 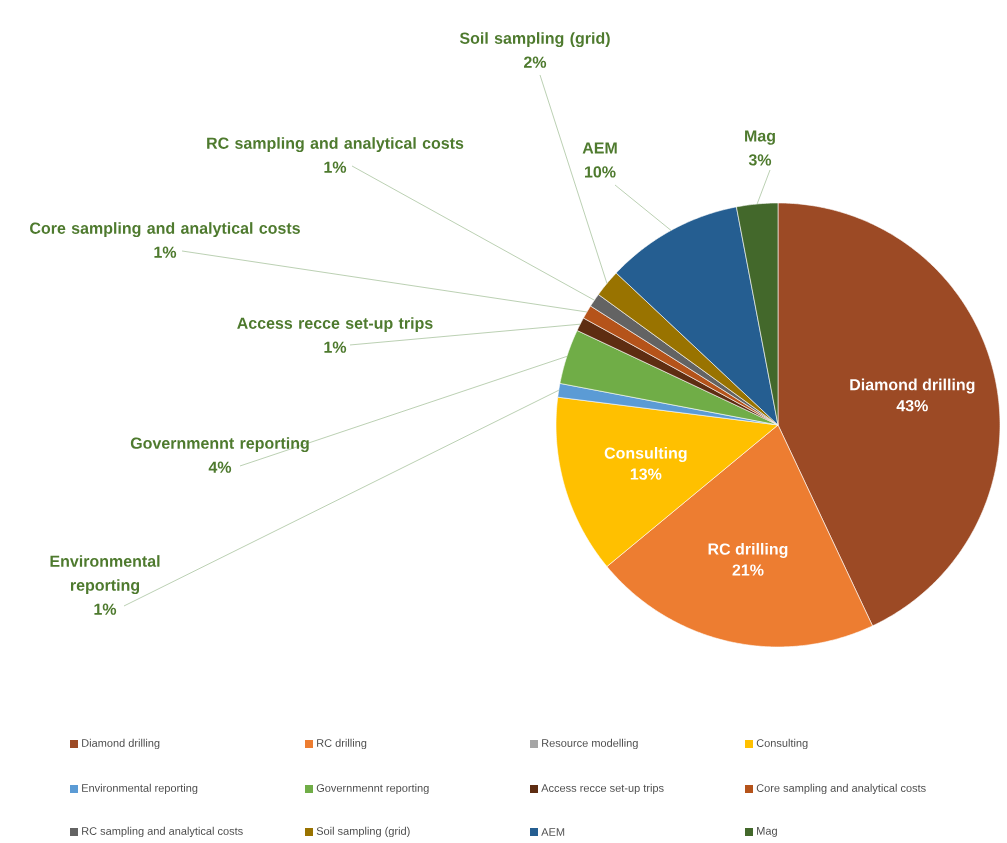 What do you see at coordinates (220, 467) in the screenshot?
I see `data-label: 4%` at bounding box center [220, 467].